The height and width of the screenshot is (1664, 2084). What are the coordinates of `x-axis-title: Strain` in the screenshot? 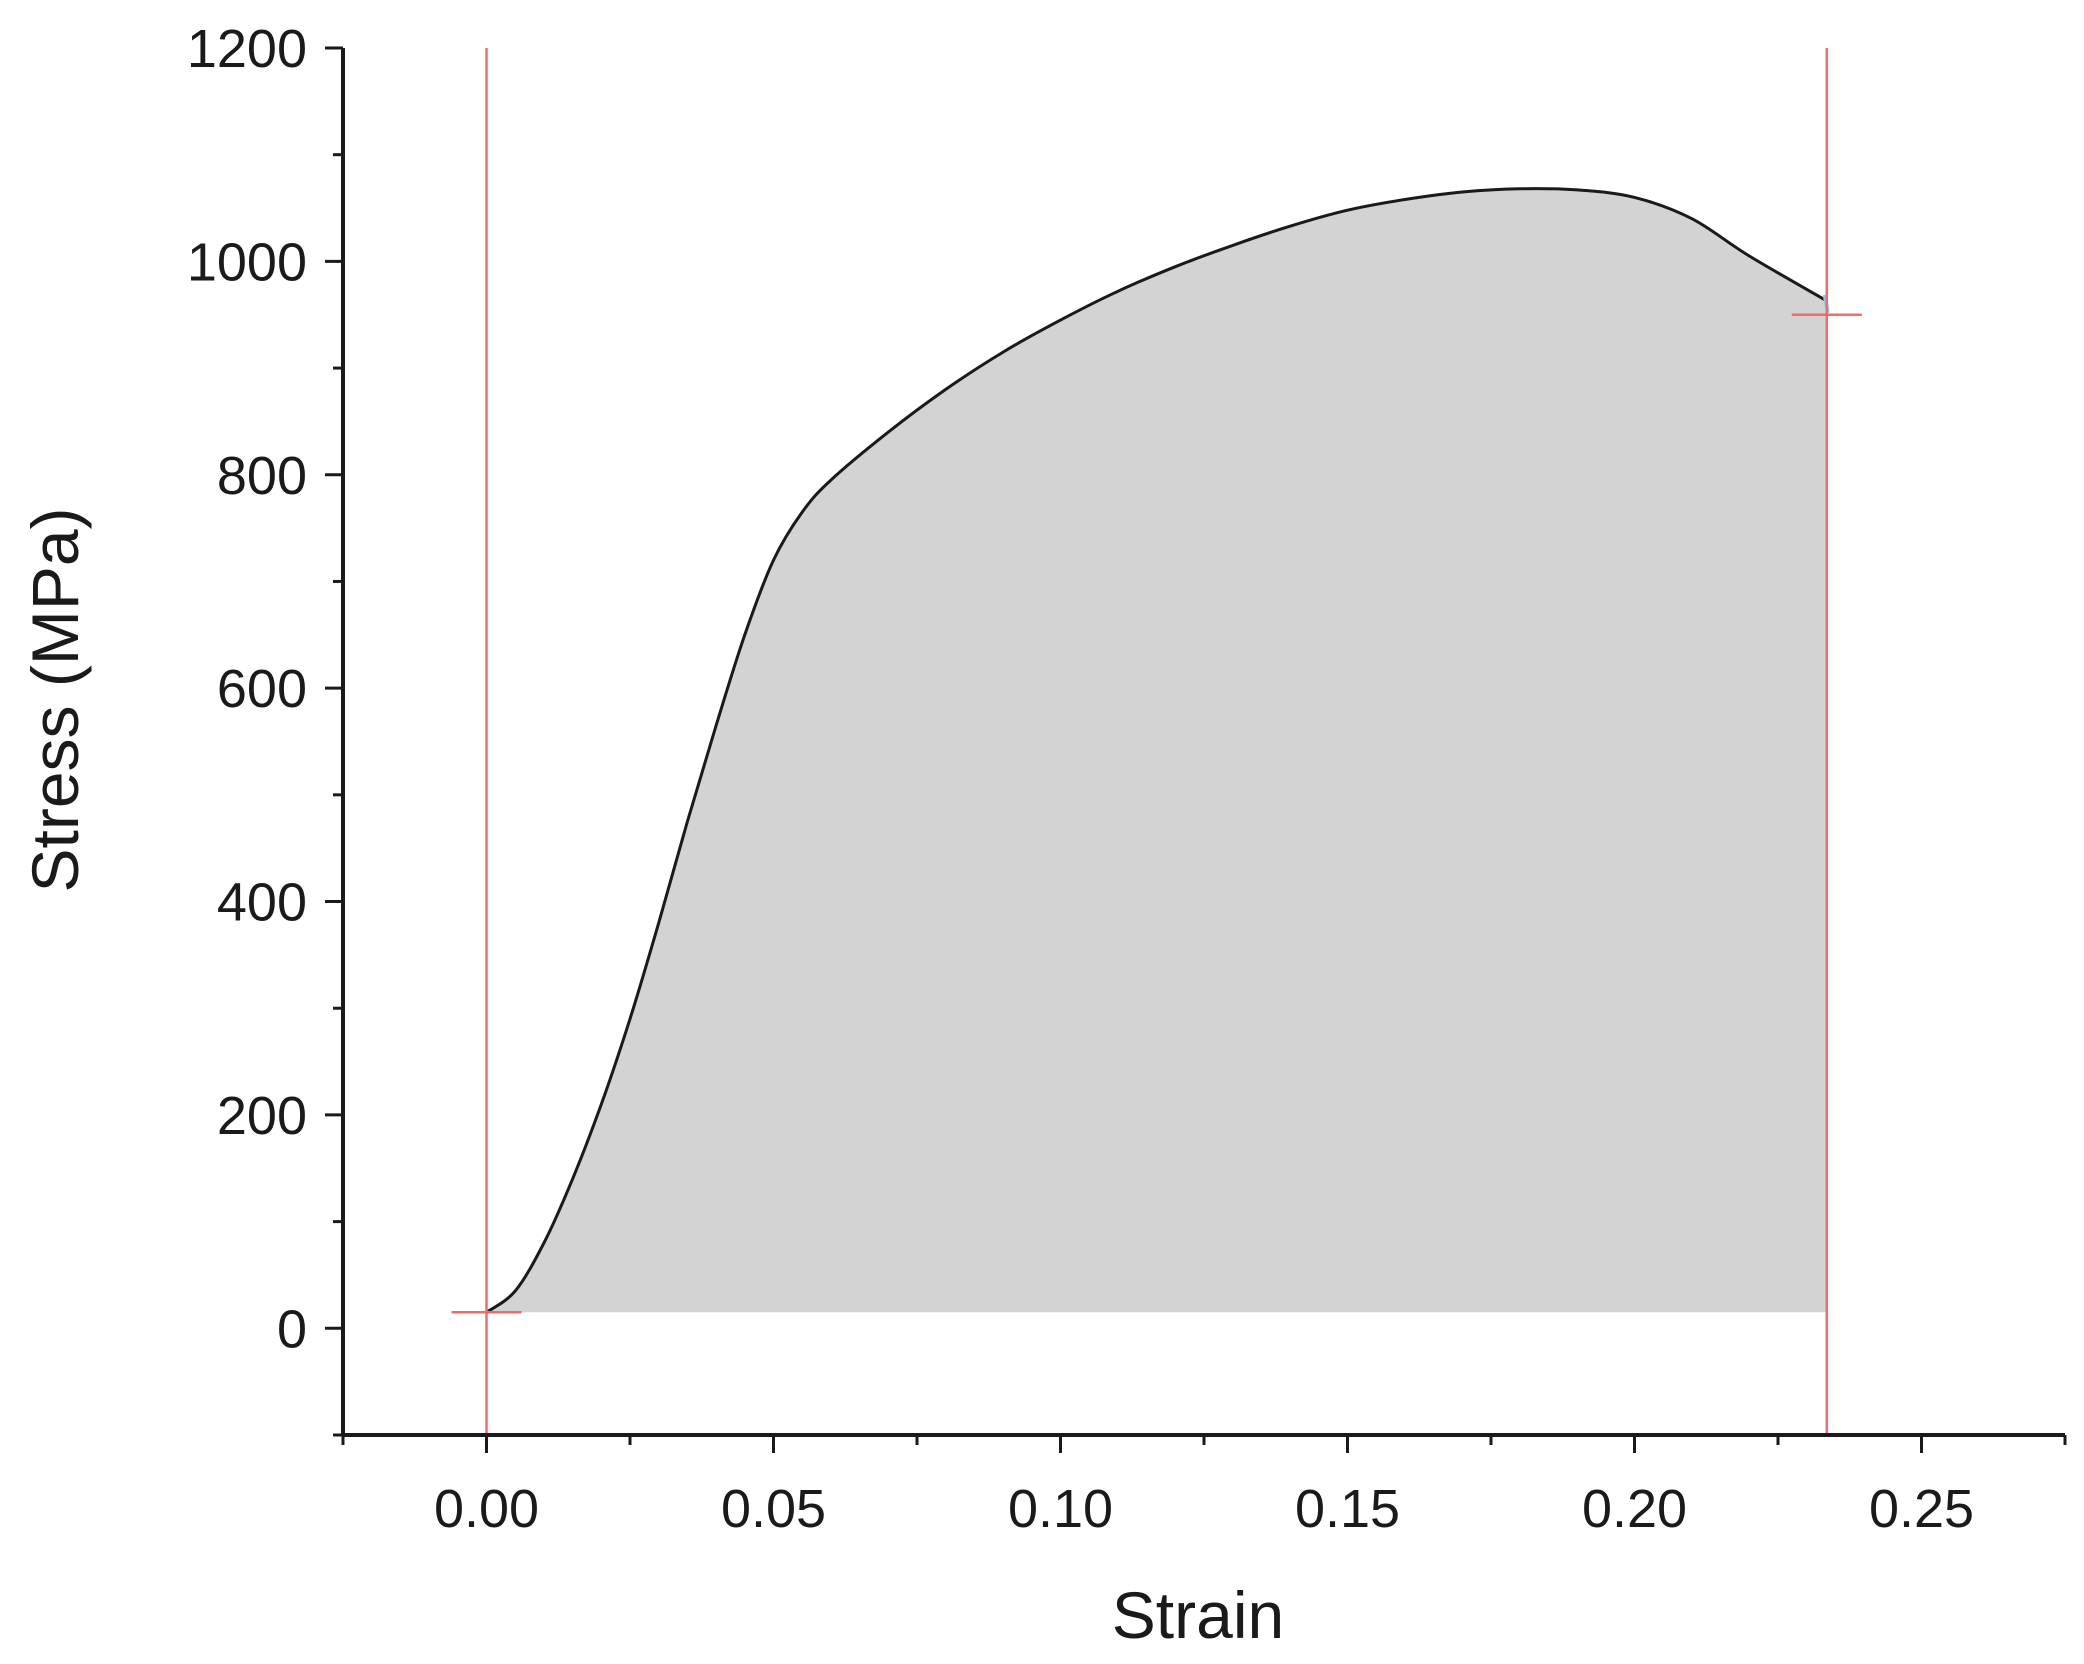 It's located at (1198, 1615).